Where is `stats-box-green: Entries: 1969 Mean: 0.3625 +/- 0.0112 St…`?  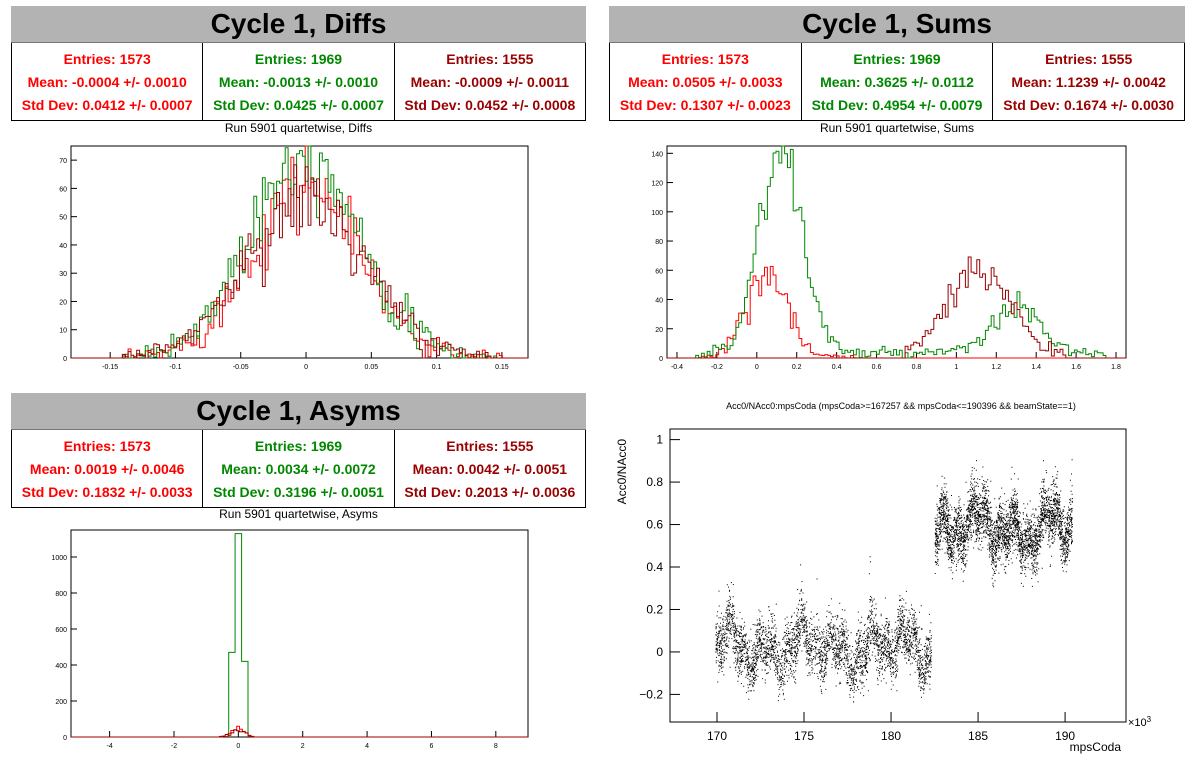
stats-box-green: Entries: 1969 Mean: 0.3625 +/- 0.0112 St… is located at coordinates (898, 81).